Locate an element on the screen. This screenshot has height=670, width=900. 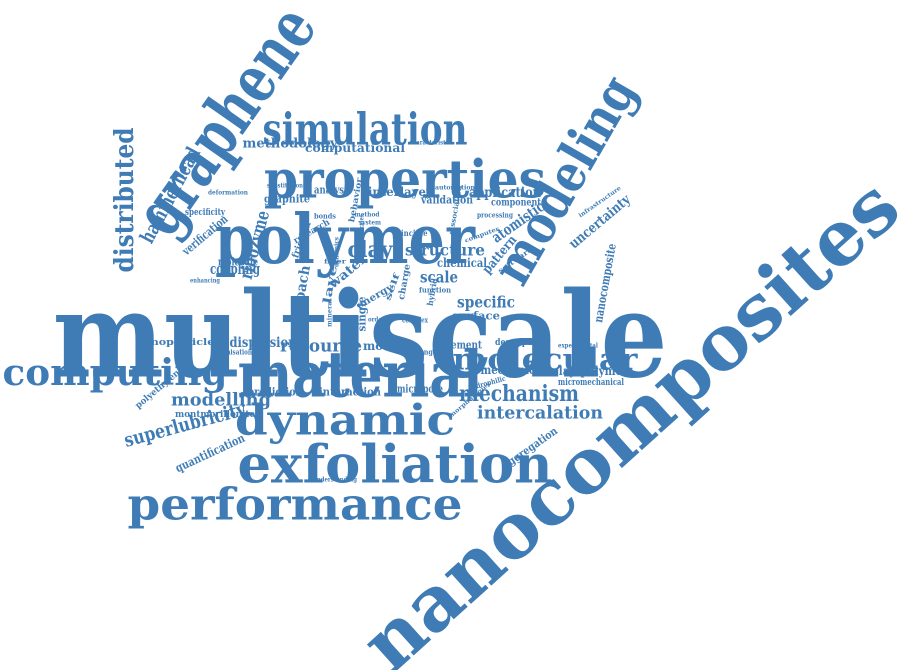
word-molecules: molecules is located at coordinates (362, 228).